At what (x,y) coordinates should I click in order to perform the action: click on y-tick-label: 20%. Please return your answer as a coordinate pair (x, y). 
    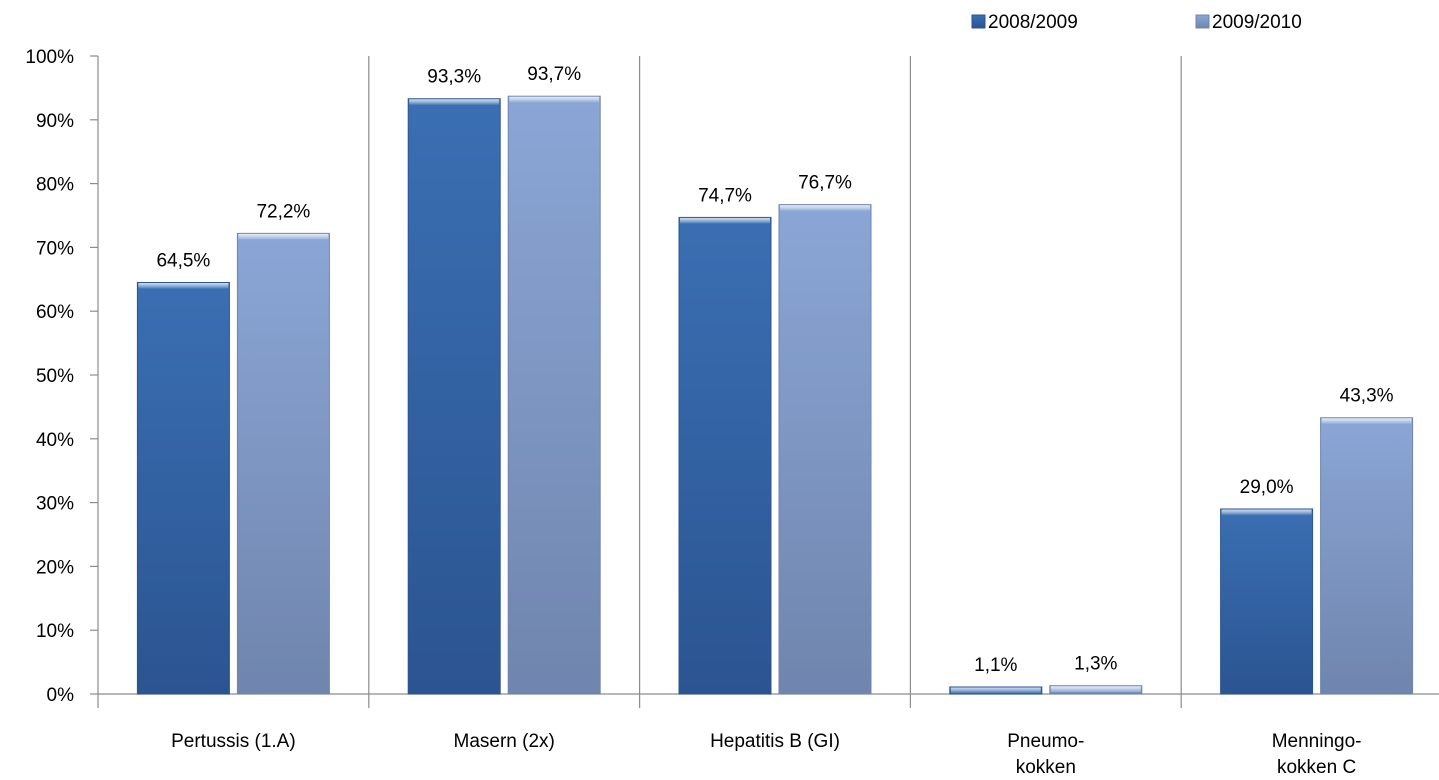
    Looking at the image, I should click on (55, 567).